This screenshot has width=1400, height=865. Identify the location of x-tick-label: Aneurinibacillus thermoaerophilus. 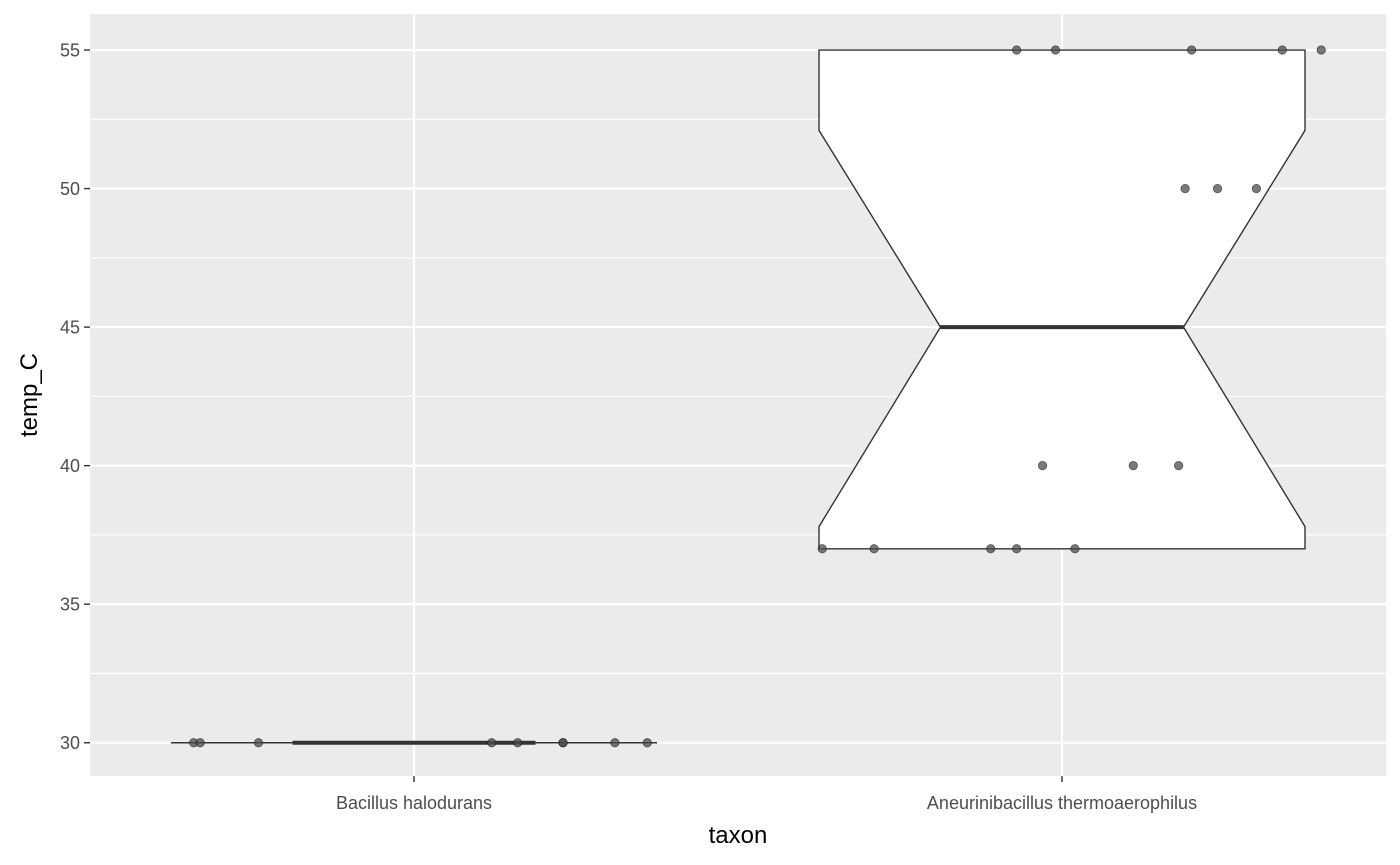
(1062, 803).